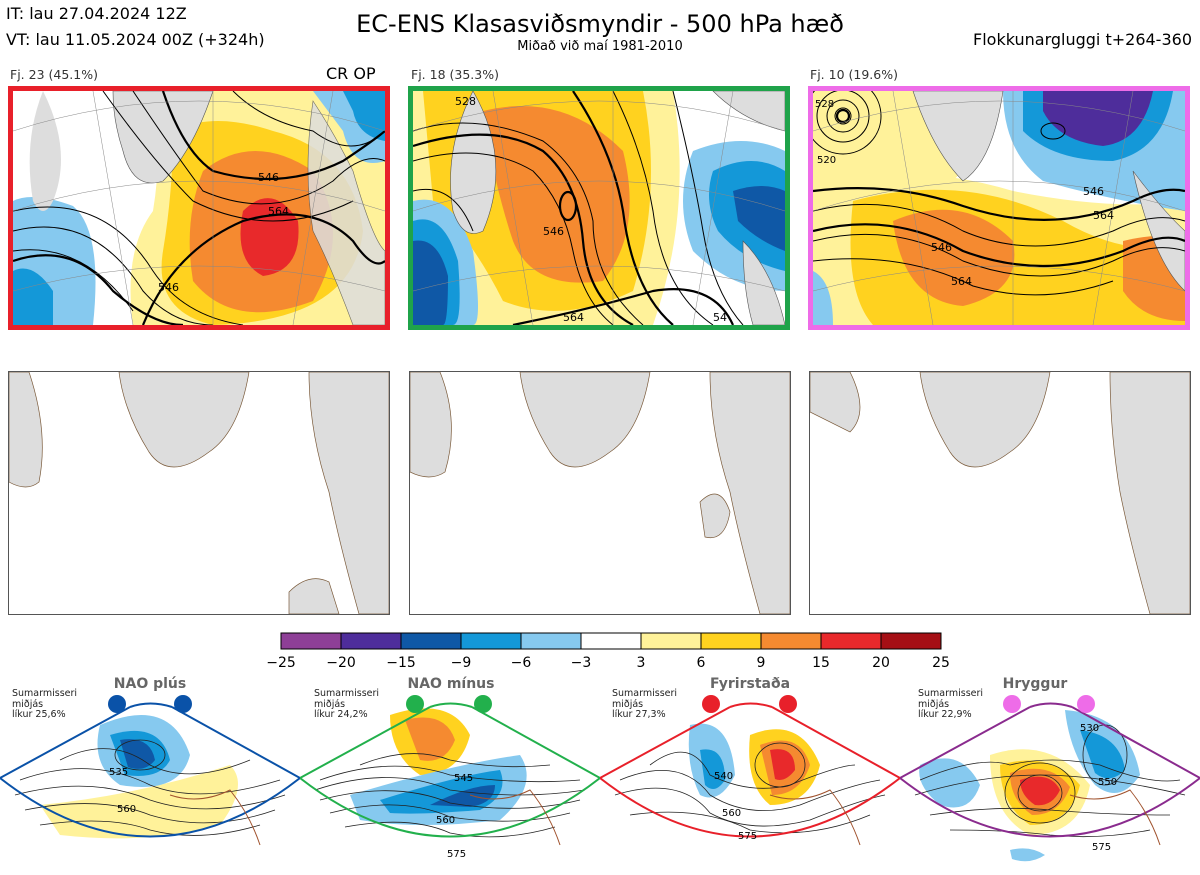  What do you see at coordinates (450, 763) in the screenshot?
I see `regime-nao-minus: 545 560 575` at bounding box center [450, 763].